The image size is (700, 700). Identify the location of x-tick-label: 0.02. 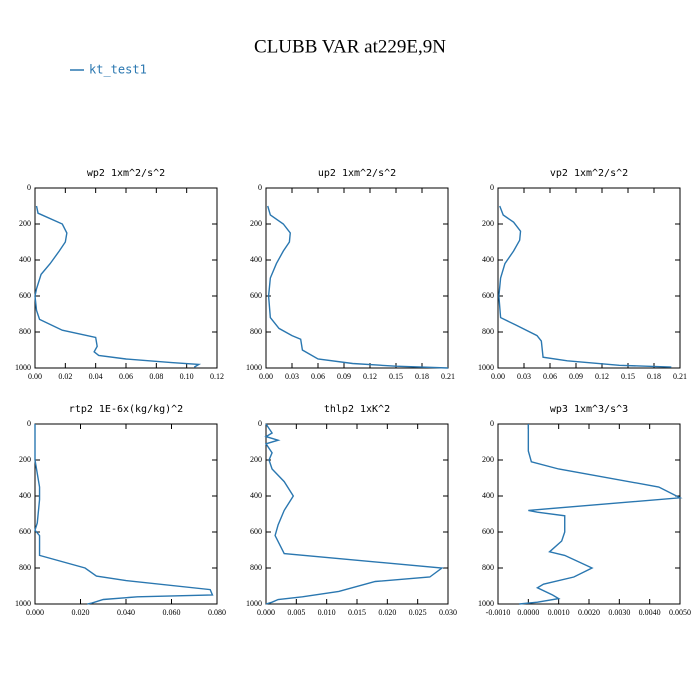
(65, 376).